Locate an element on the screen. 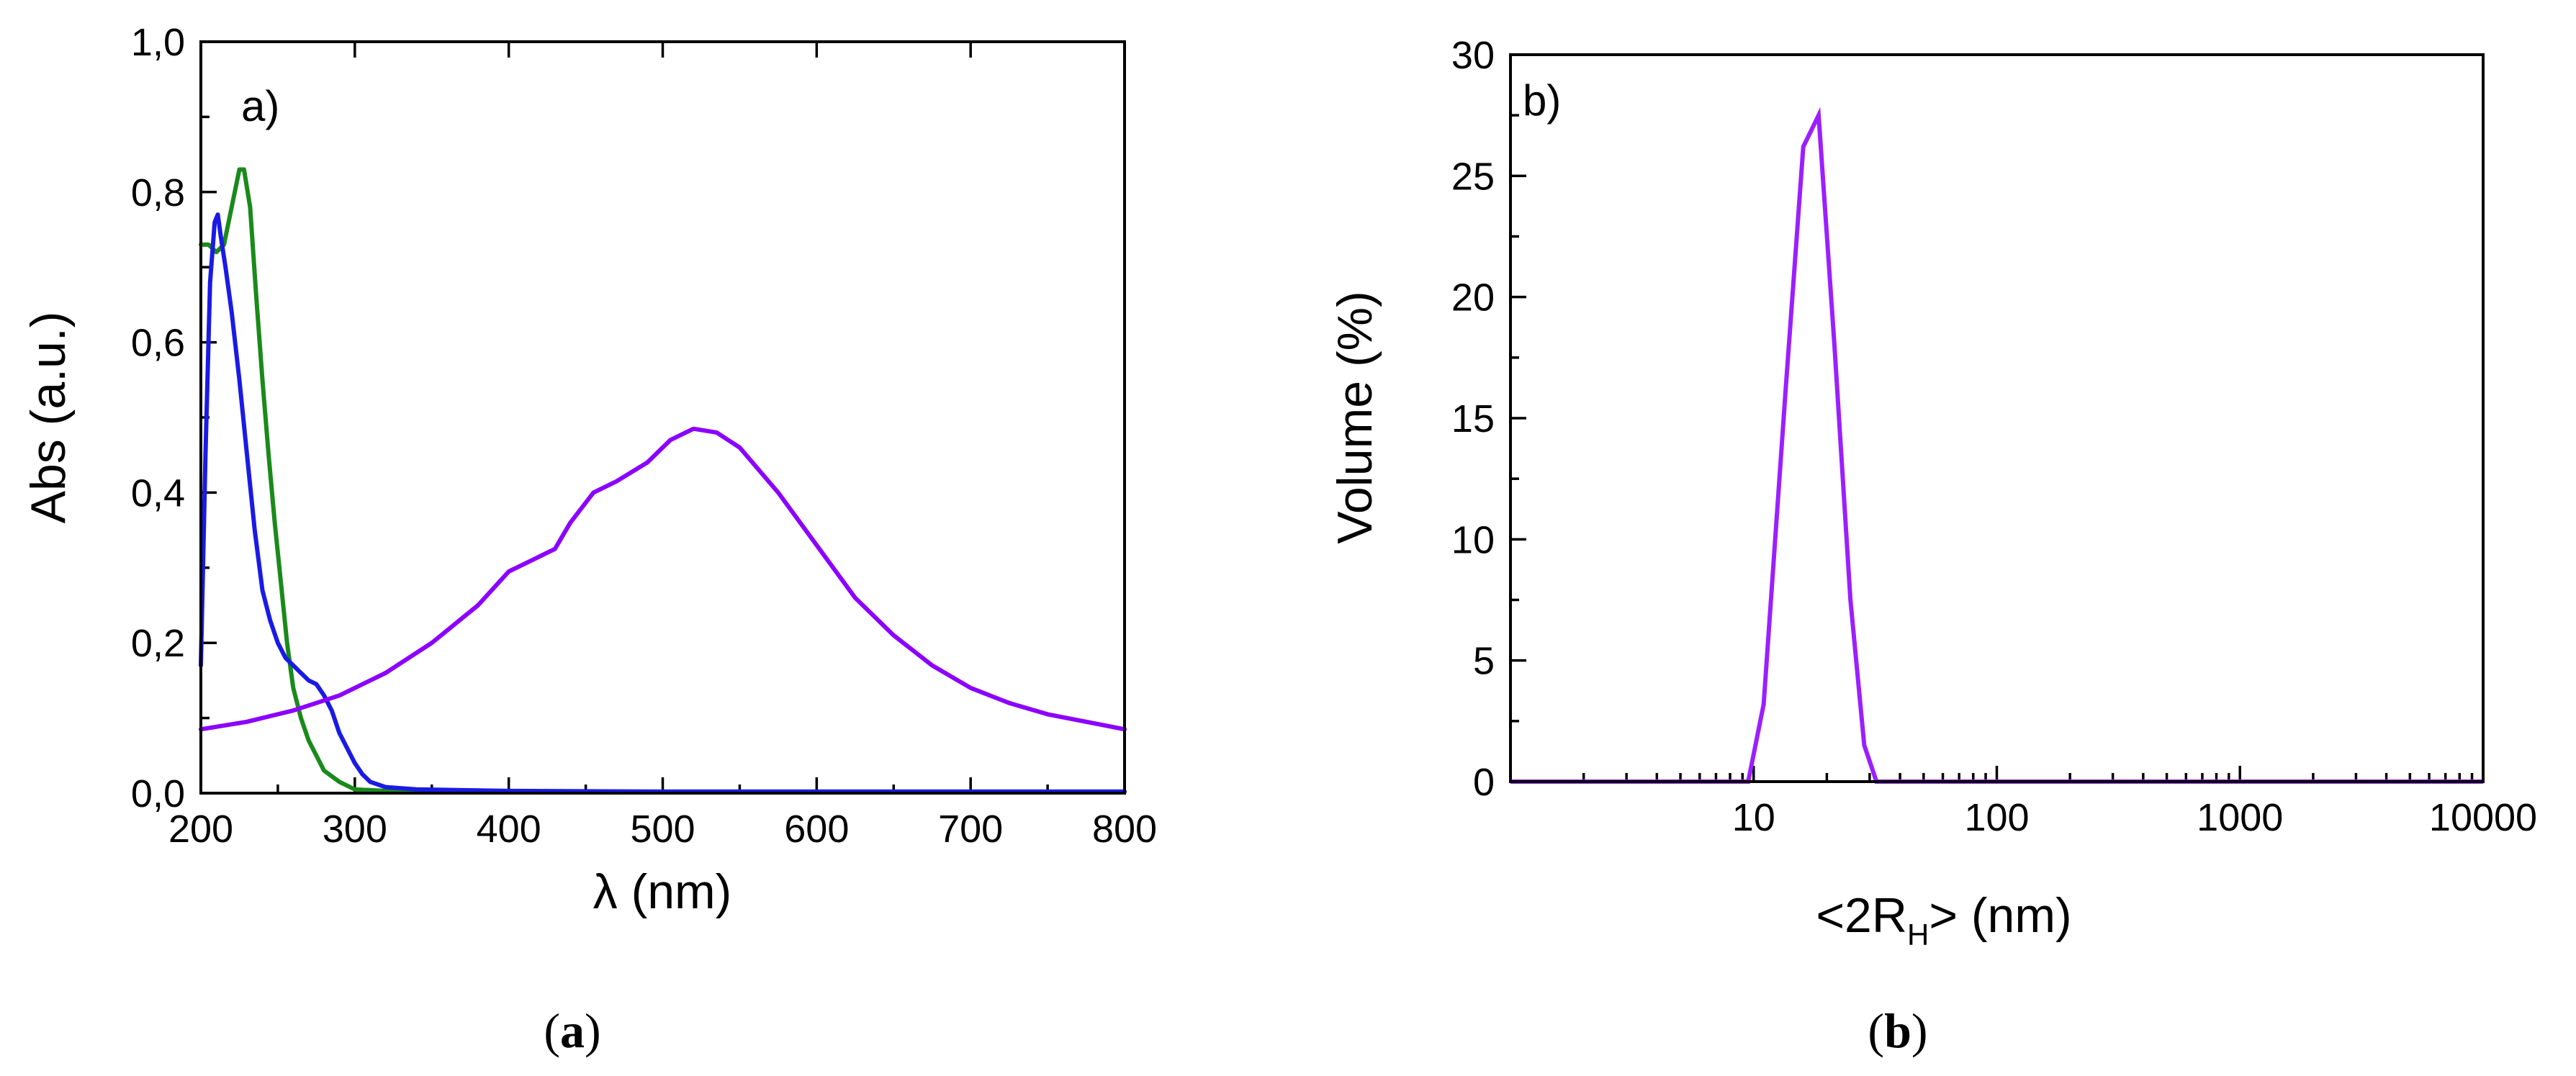 This screenshot has height=1076, width=2576. panel-b-caption: (b) is located at coordinates (1898, 1030).